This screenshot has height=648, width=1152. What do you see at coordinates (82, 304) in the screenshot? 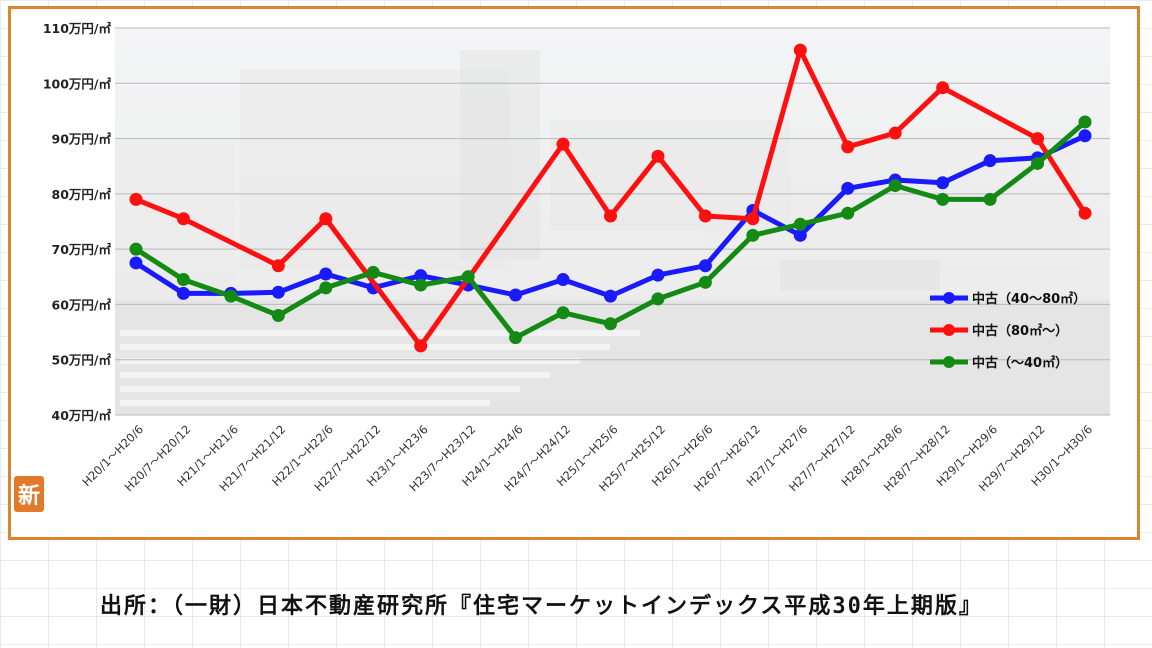
I see `y-tick-label: 60万円/㎡` at bounding box center [82, 304].